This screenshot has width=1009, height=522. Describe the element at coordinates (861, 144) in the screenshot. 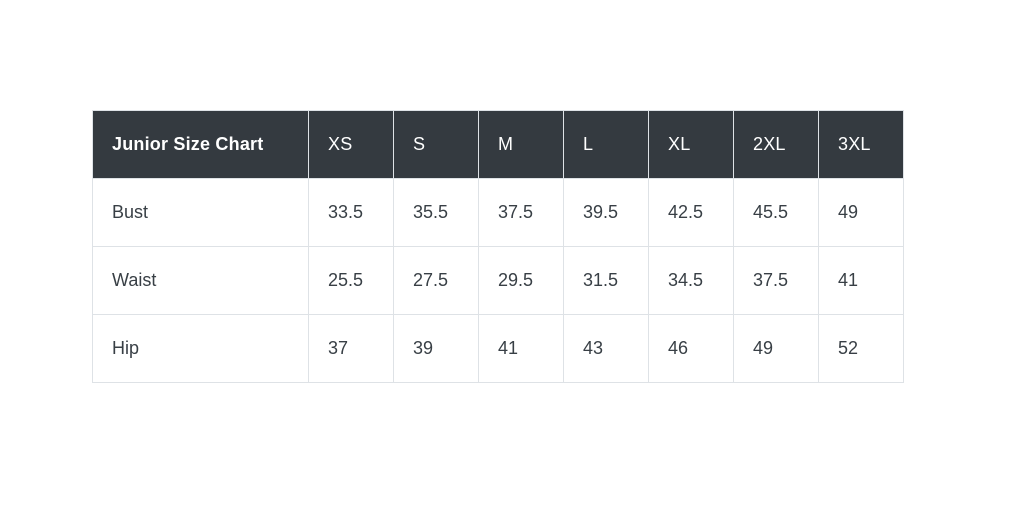

I see `header-cell-3xl: 3XL` at that location.